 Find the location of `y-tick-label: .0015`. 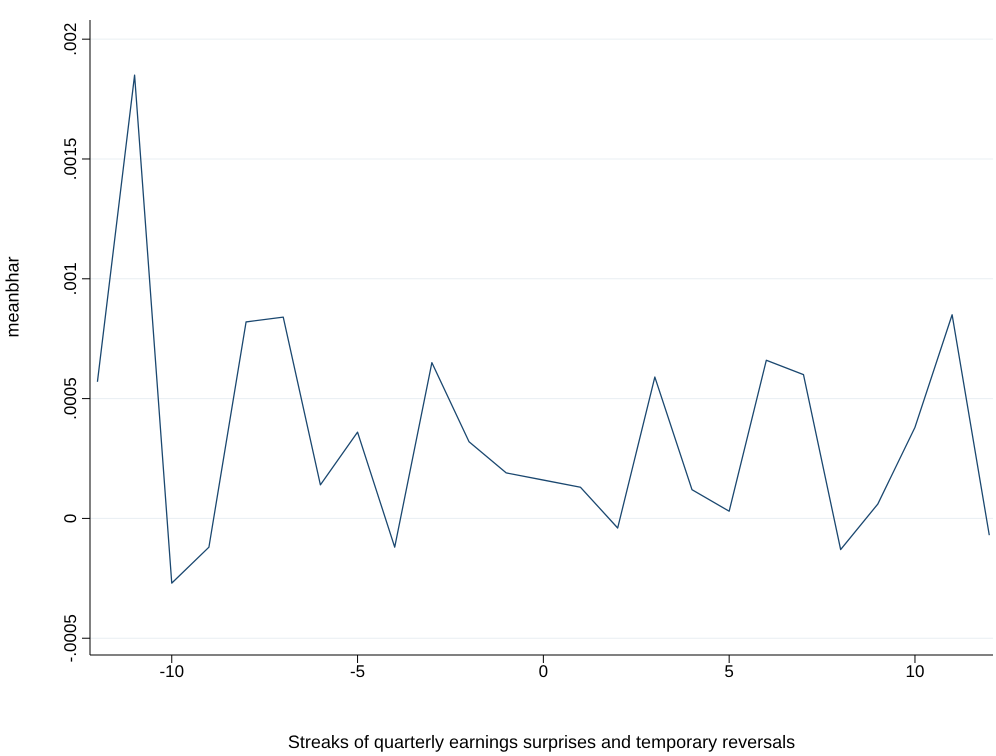

y-tick-label: .0015 is located at coordinates (70, 159).